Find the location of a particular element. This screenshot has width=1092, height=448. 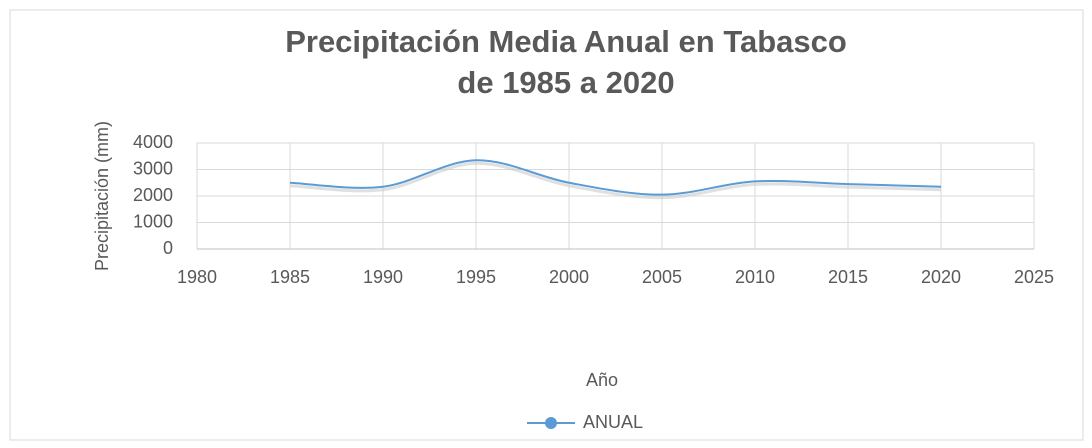

chart-title: de 1985 a 2020 is located at coordinates (565, 82).